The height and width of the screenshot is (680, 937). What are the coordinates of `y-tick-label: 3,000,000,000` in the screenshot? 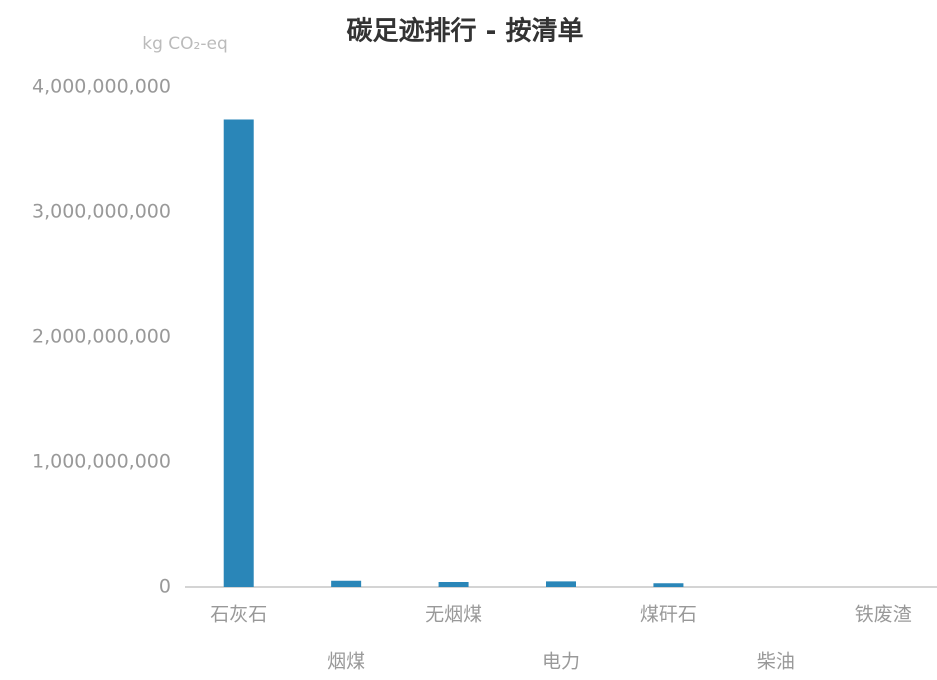 It's located at (101, 212).